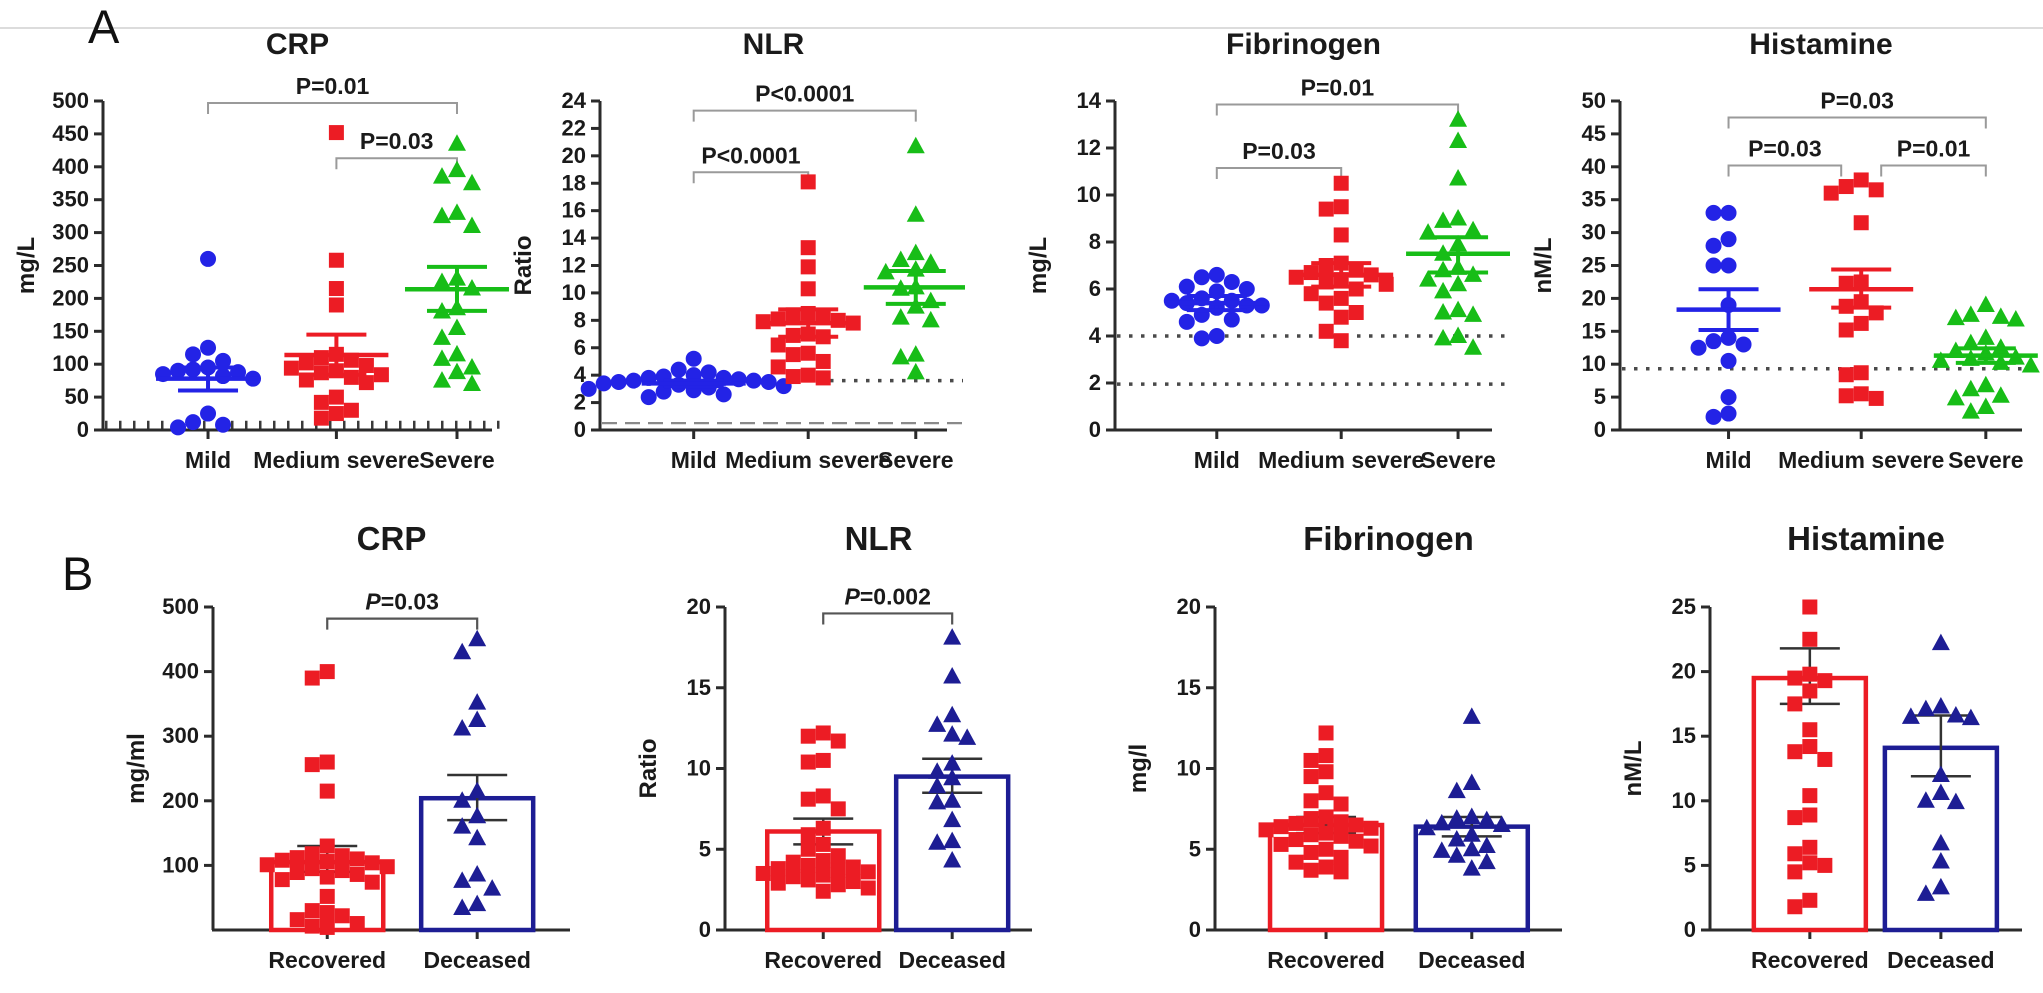 This screenshot has height=993, width=2043. I want to click on chart-nlr-outcome: NLR Ratio 0 5 10 15 20 Recovered Deceased P=0.002, so click(840, 742).